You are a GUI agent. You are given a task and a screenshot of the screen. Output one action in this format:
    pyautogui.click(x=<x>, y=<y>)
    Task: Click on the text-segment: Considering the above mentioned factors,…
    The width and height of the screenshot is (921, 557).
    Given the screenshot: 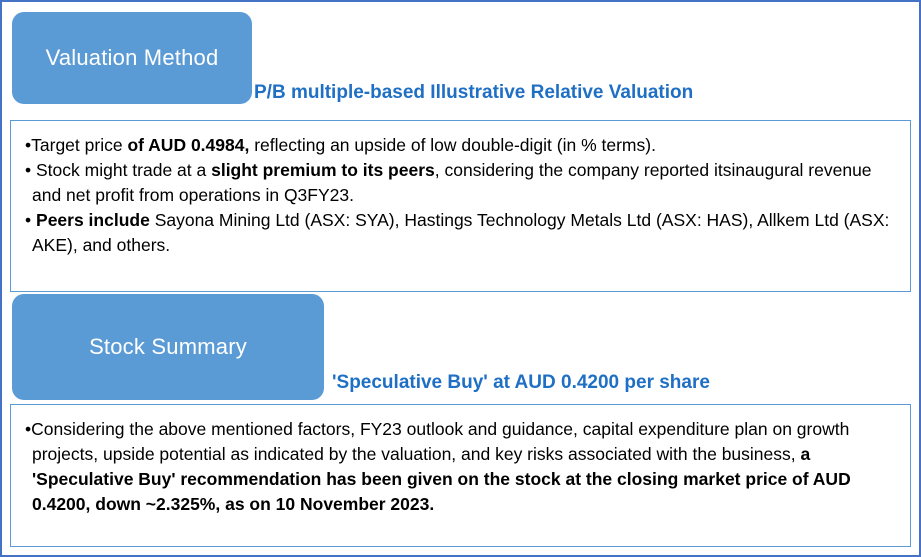 What is the action you would take?
    pyautogui.click(x=440, y=441)
    